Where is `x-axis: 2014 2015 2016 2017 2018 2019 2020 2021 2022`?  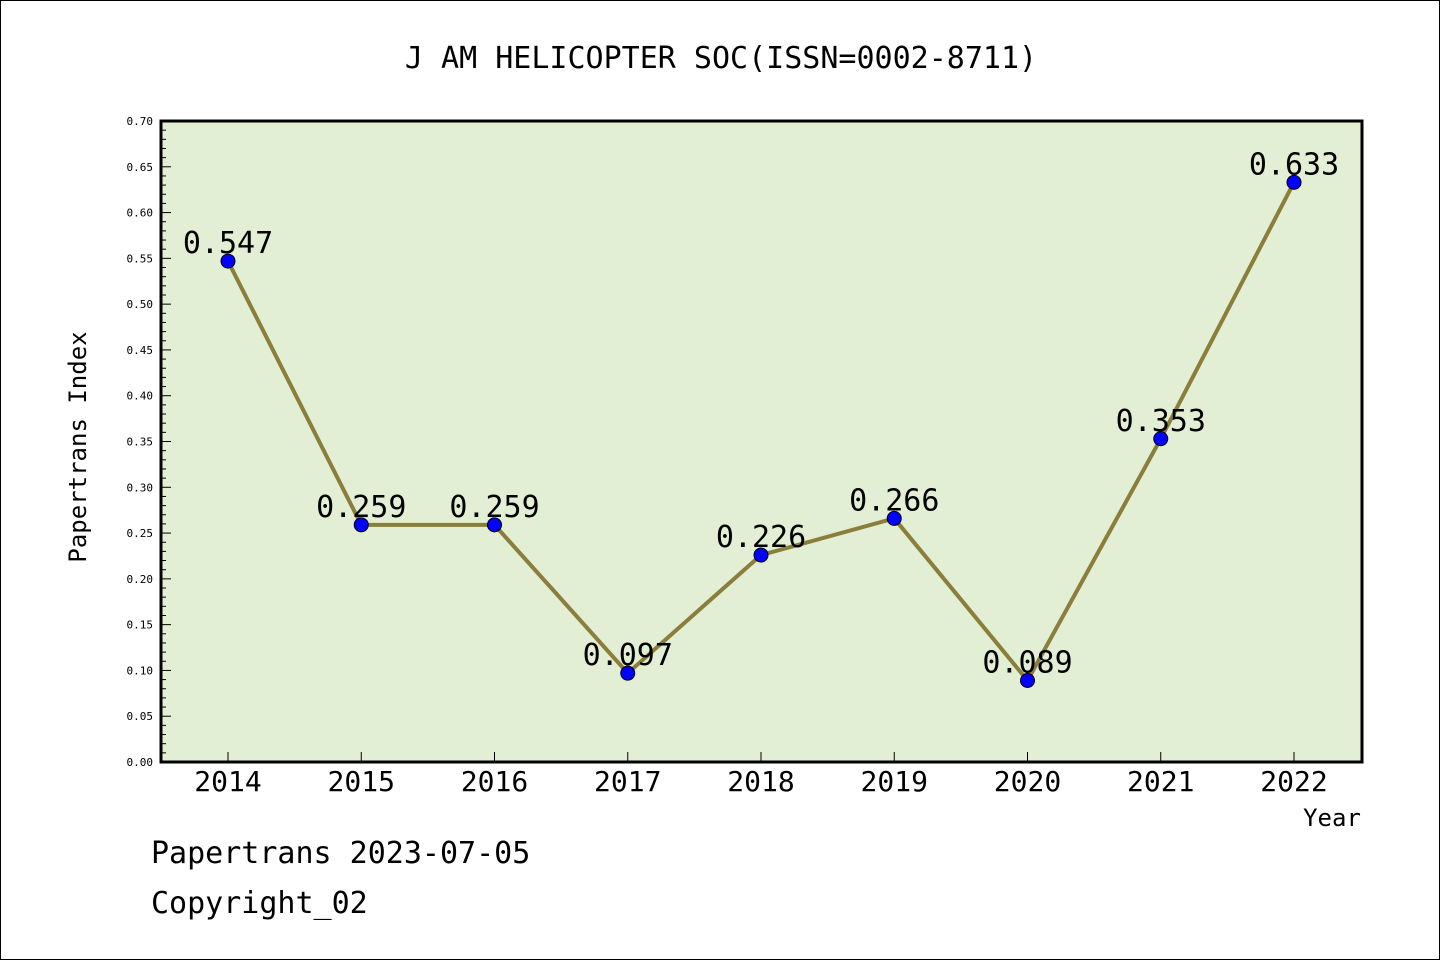 x-axis: 2014 2015 2016 2017 2018 2019 2020 2021 2022 is located at coordinates (761, 775).